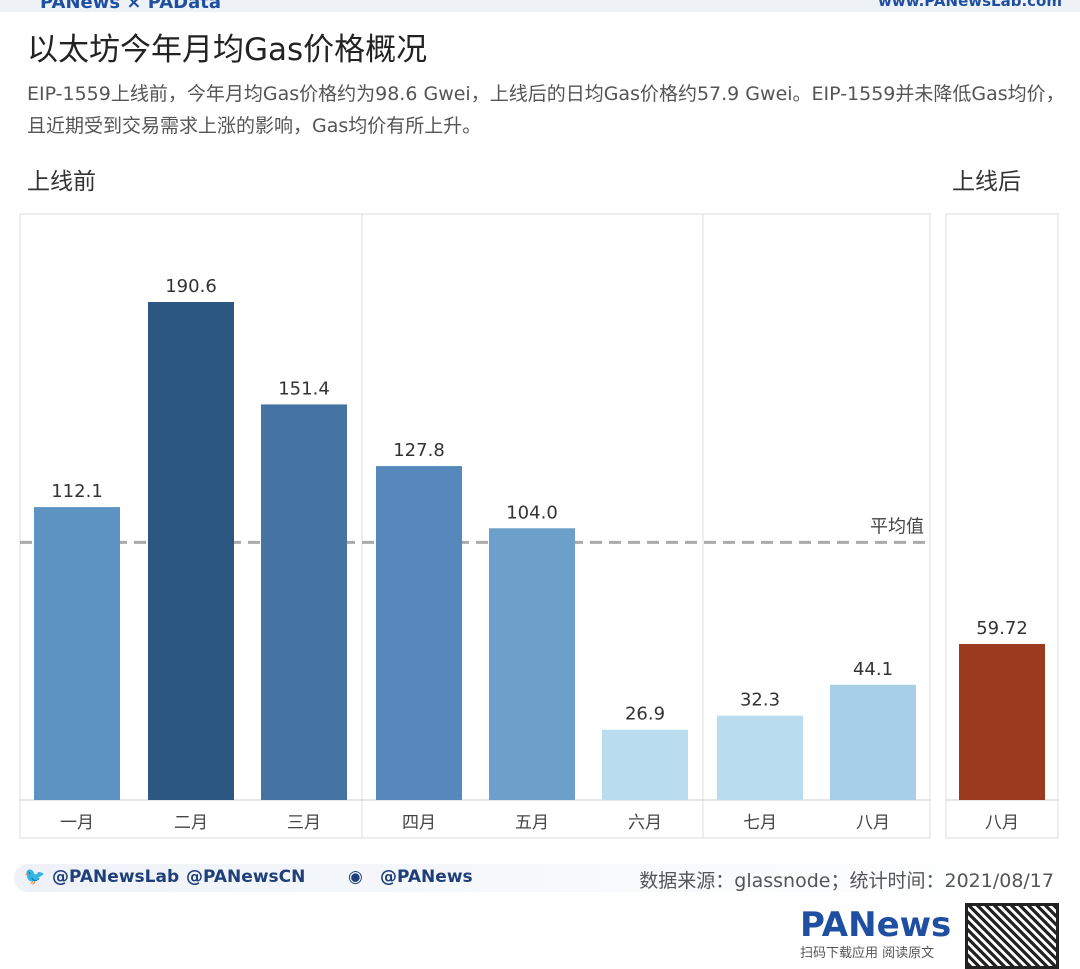 The image size is (1080, 969). What do you see at coordinates (191, 823) in the screenshot?
I see `x-tick-label: 二月` at bounding box center [191, 823].